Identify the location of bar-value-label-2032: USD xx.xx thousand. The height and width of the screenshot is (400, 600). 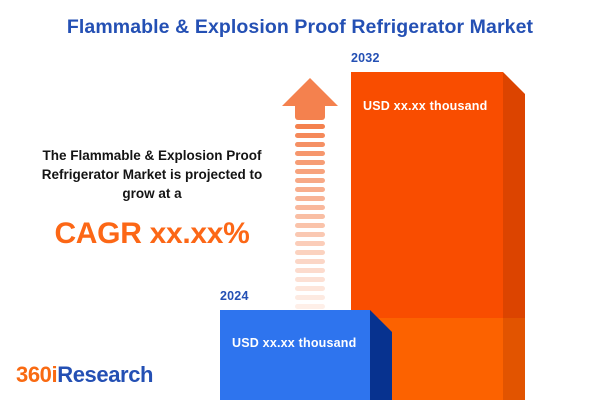
(425, 106).